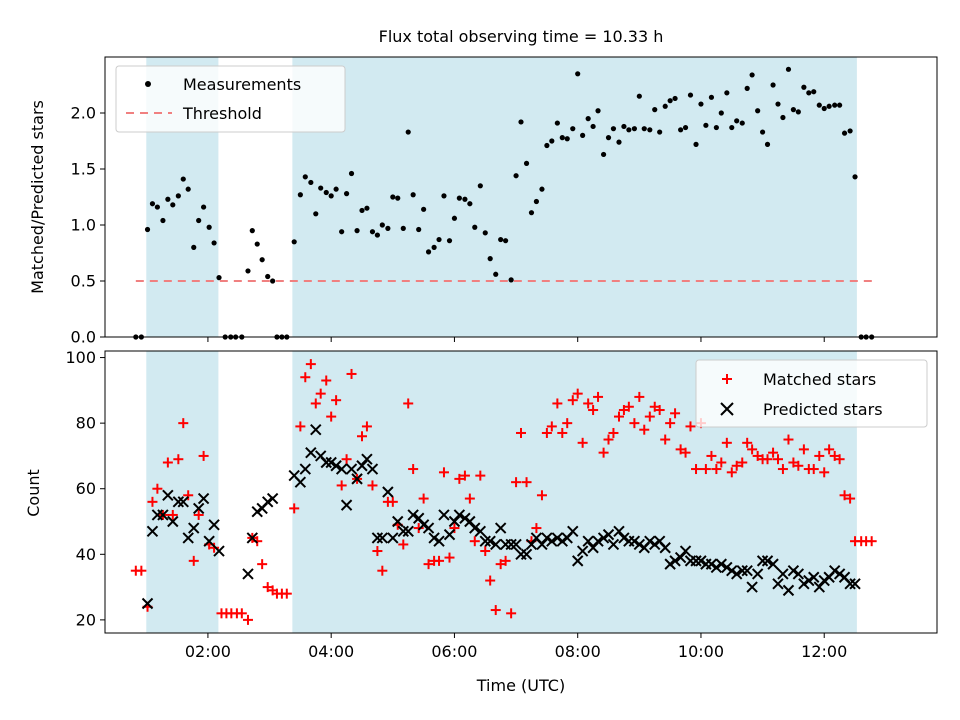 The image size is (960, 720). What do you see at coordinates (727, 409) in the screenshot?
I see `legend-predicted-marker` at bounding box center [727, 409].